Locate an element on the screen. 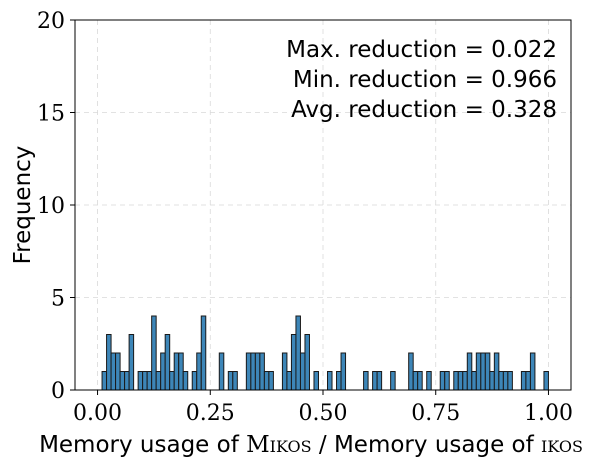 The height and width of the screenshot is (466, 614). x-tick-label: 0.50 is located at coordinates (323, 413).